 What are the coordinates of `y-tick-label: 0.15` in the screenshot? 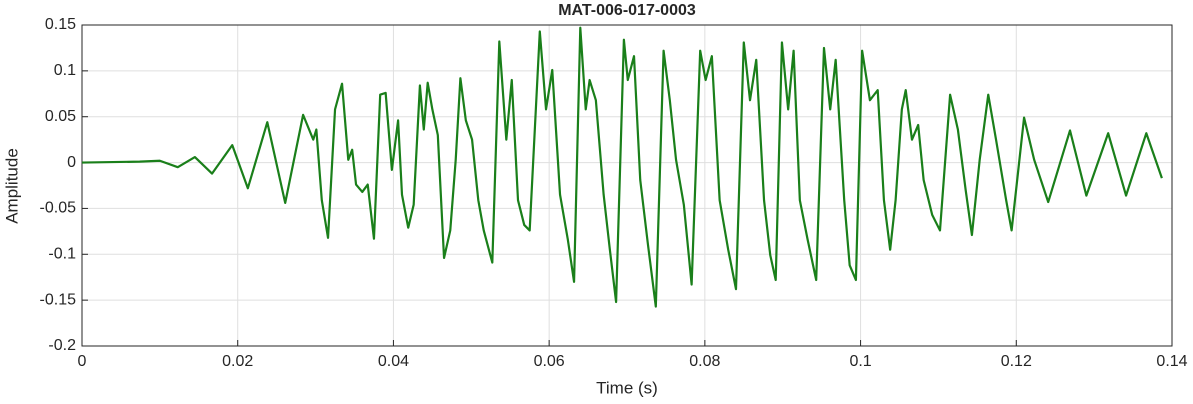 It's located at (60, 24).